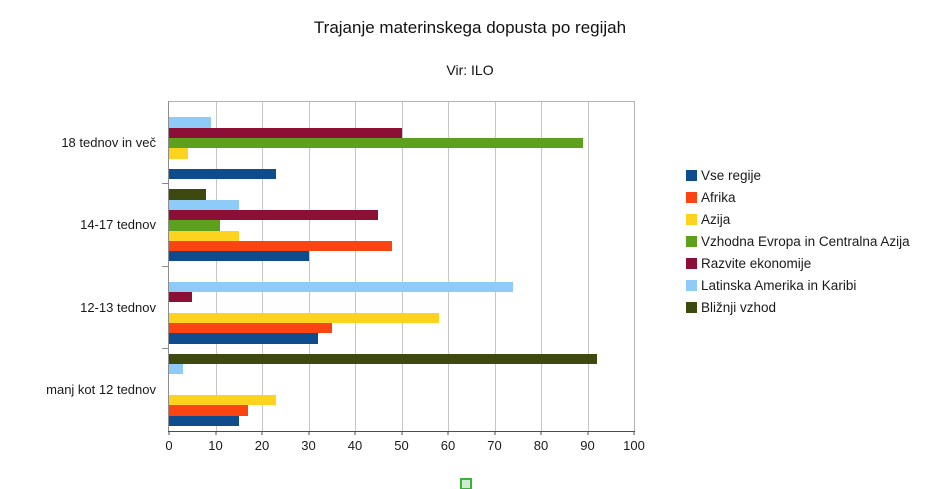 The width and height of the screenshot is (940, 489). I want to click on x-tick-label-60: 60, so click(448, 445).